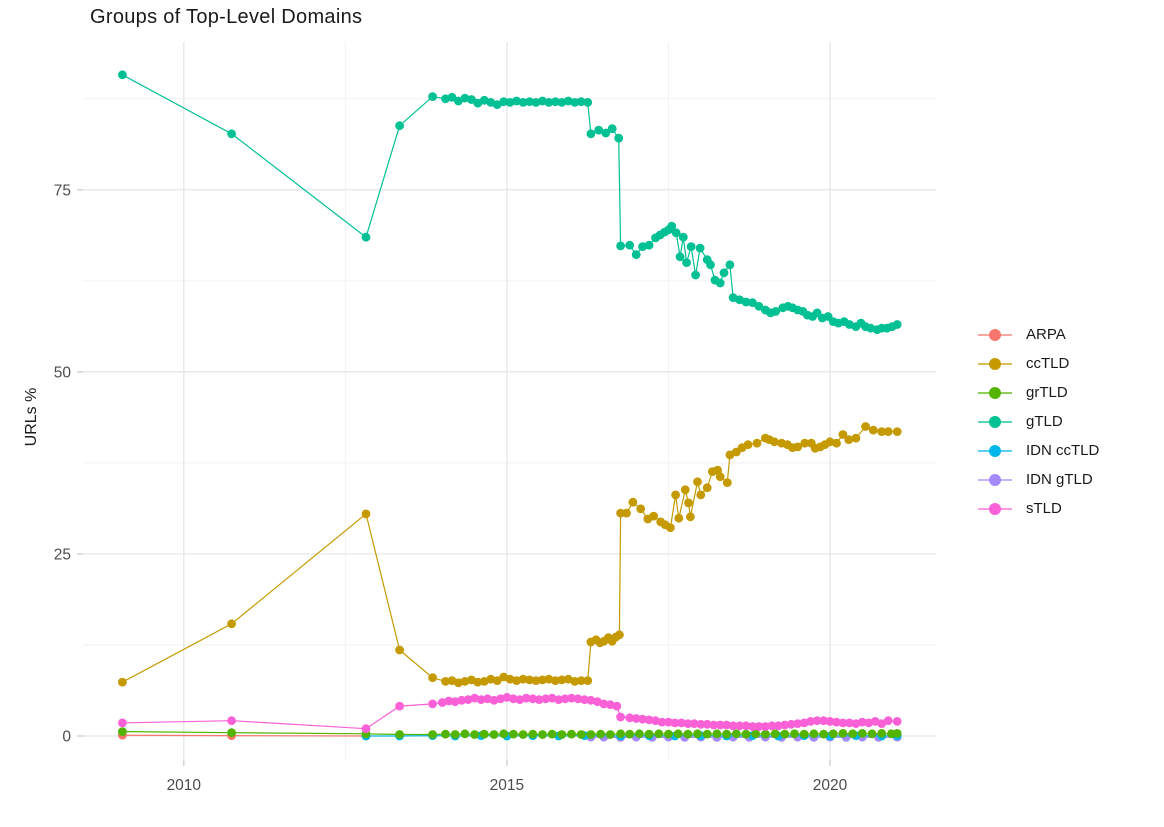 The height and width of the screenshot is (827, 1164). What do you see at coordinates (1038, 450) in the screenshot?
I see `legend-item-idn-cctld: IDN ccTLD` at bounding box center [1038, 450].